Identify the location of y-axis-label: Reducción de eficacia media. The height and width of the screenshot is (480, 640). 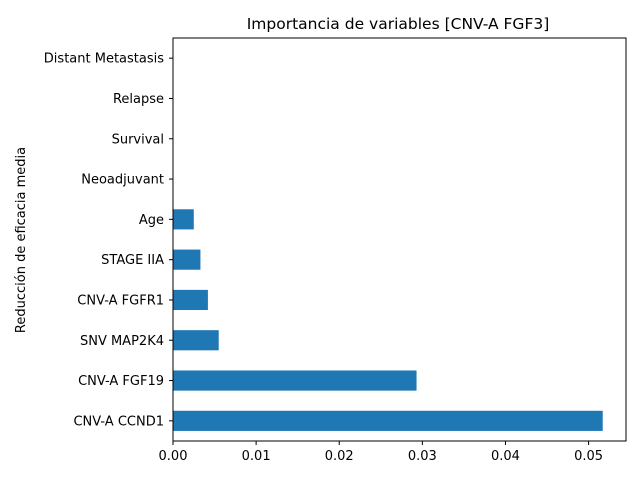
(21, 240).